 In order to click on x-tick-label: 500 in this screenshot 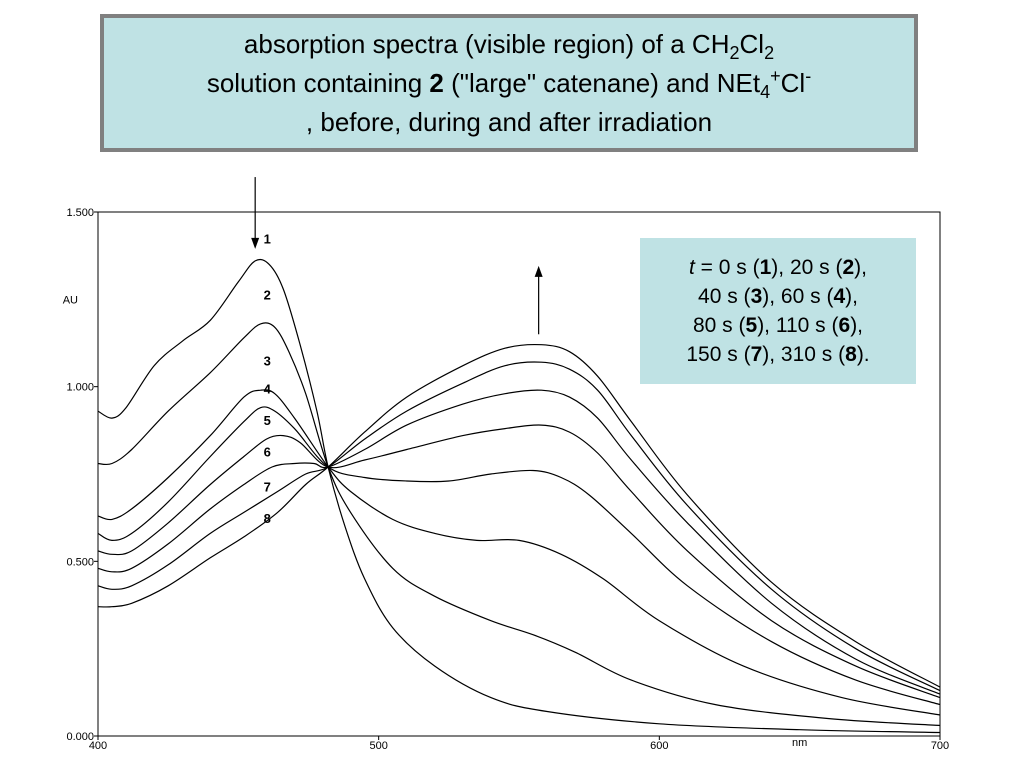, I will do `click(378, 746)`.